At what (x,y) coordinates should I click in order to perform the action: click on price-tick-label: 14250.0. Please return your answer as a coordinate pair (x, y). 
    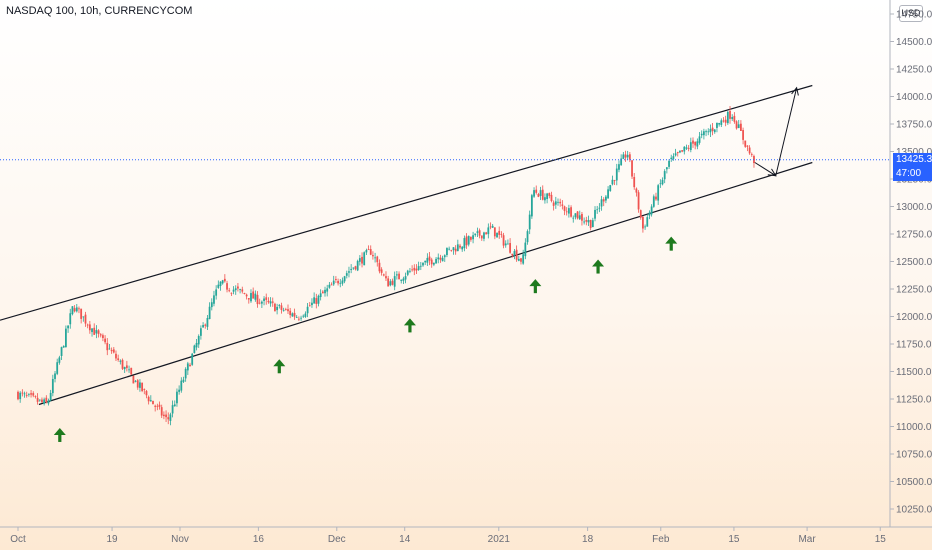
    Looking at the image, I should click on (914, 70).